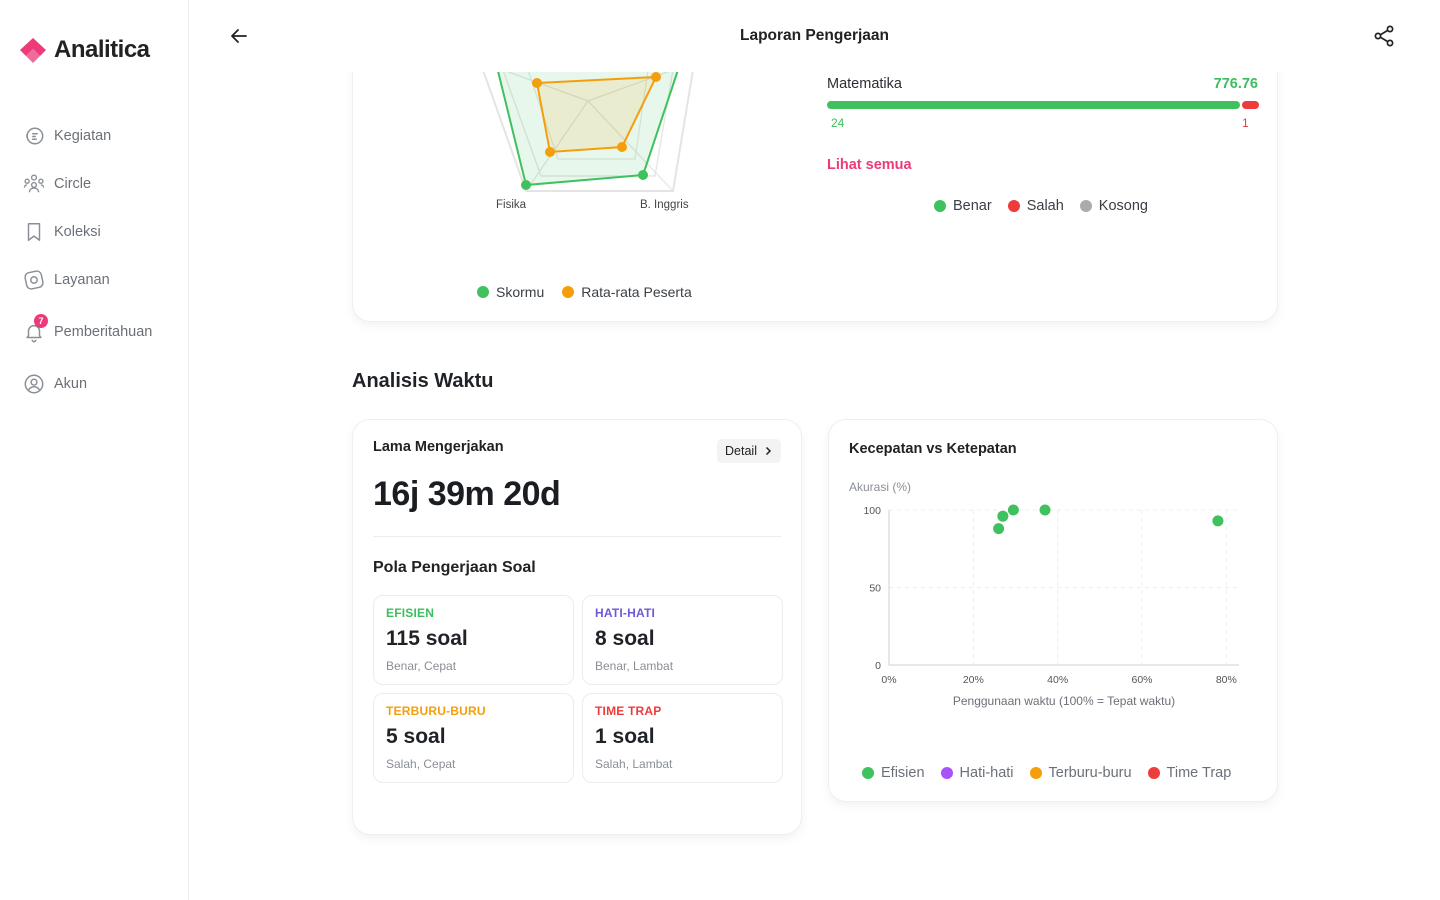  I want to click on legend-label: Terburu-buru, so click(1090, 773).